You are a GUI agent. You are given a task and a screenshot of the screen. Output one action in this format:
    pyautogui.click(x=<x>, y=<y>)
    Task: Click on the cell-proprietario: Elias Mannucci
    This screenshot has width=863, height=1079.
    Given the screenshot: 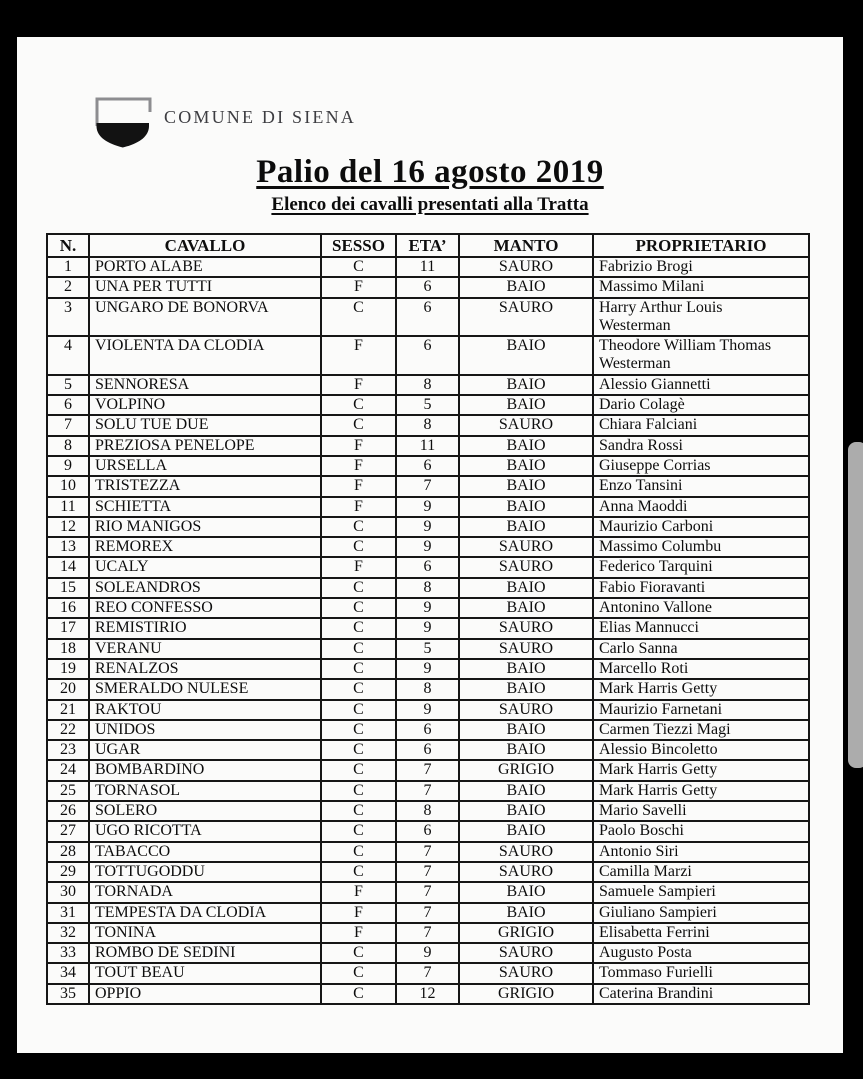 What is the action you would take?
    pyautogui.click(x=701, y=628)
    